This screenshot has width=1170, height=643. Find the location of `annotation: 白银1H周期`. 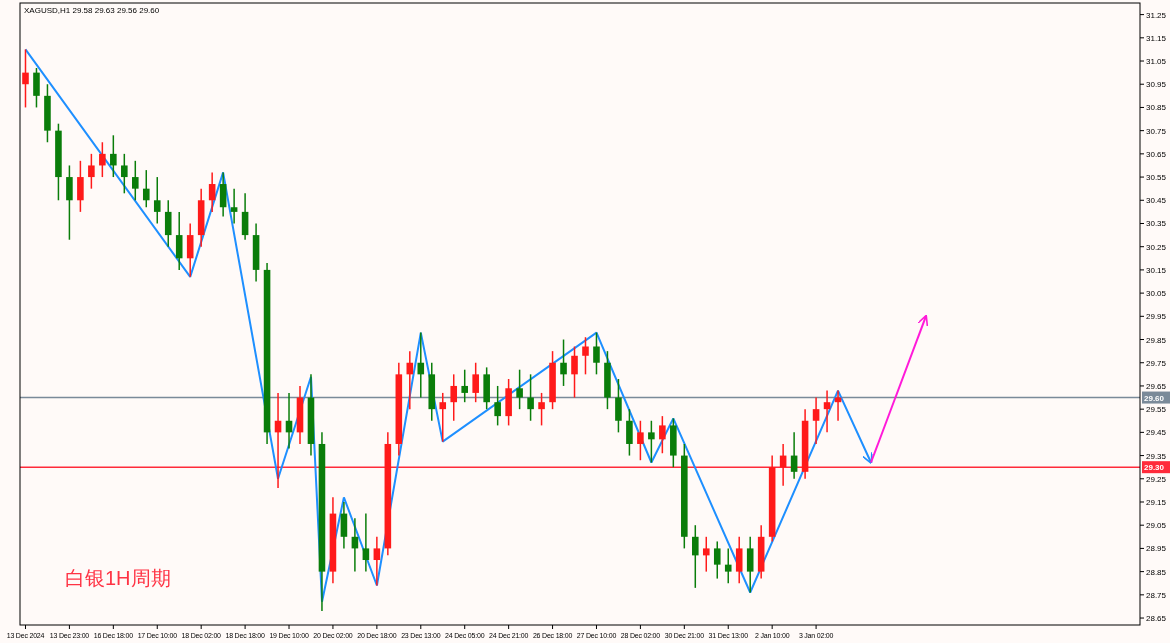

annotation: 白银1H周期 is located at coordinates (118, 578).